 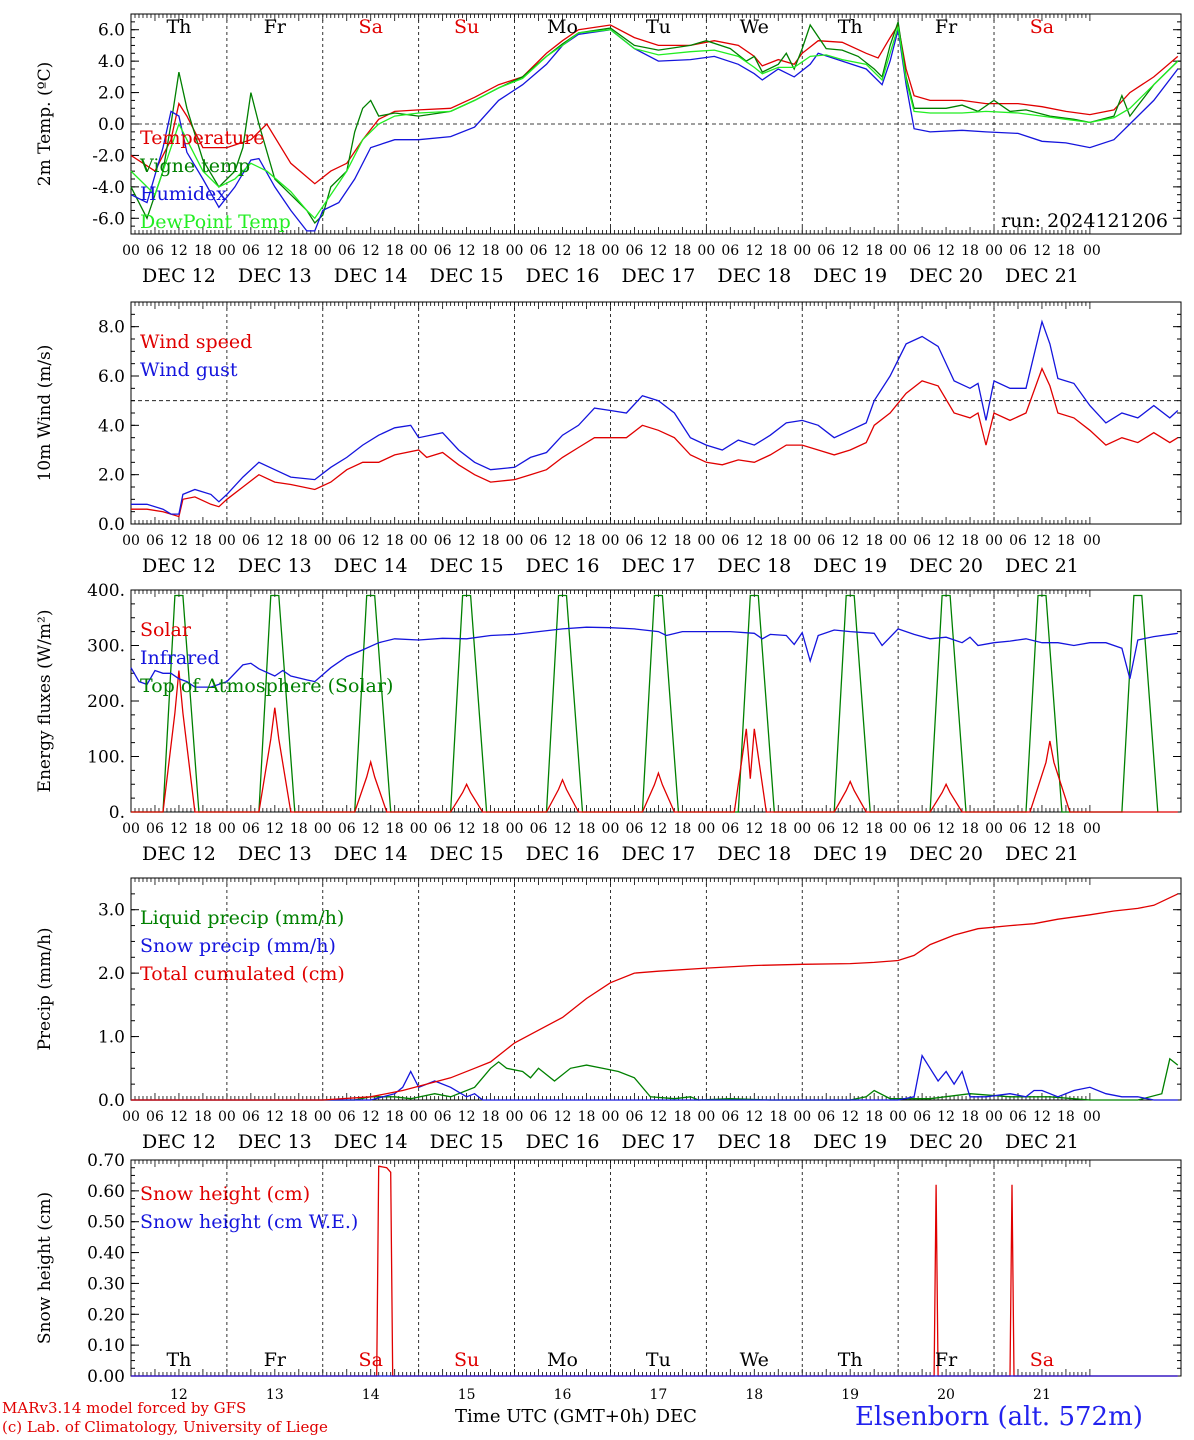 I want to click on series-line-humidex, so click(x=654, y=130).